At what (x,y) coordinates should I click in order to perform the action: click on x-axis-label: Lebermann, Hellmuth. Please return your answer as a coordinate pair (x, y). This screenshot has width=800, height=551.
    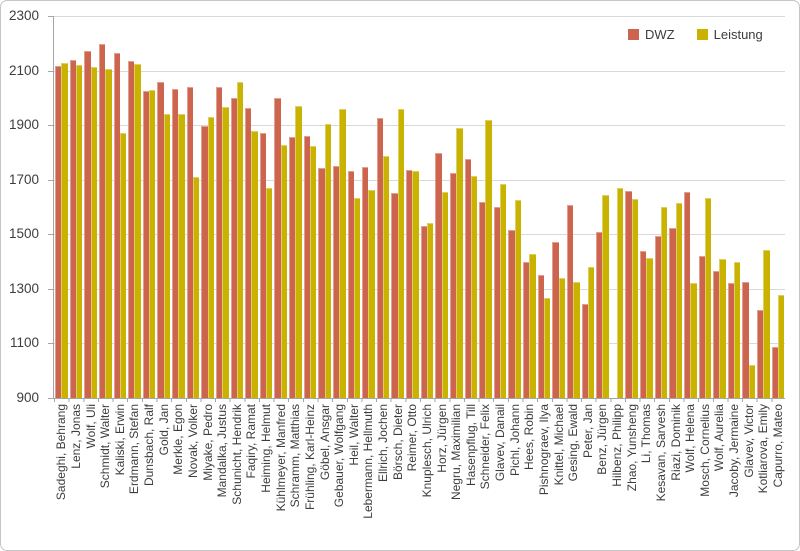
    Looking at the image, I should click on (368, 461).